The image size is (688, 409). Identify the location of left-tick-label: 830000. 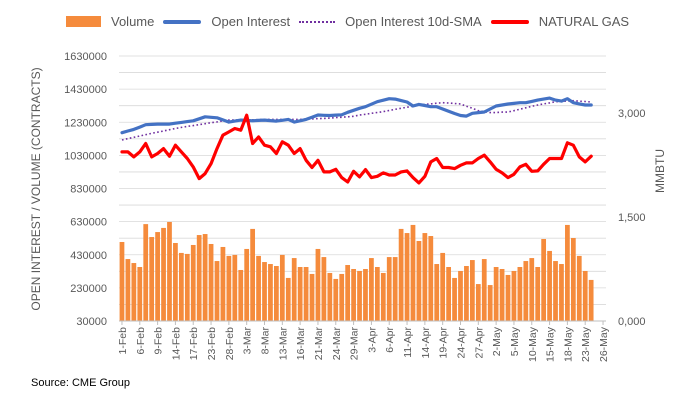
(88, 190).